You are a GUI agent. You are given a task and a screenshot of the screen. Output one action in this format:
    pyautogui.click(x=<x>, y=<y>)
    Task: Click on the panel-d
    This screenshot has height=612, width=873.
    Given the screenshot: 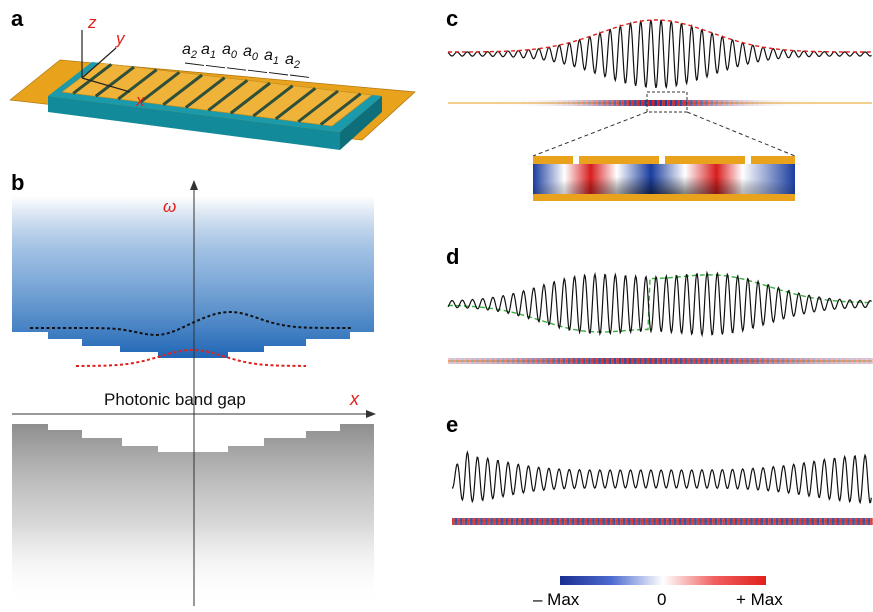 What is the action you would take?
    pyautogui.click(x=660, y=317)
    